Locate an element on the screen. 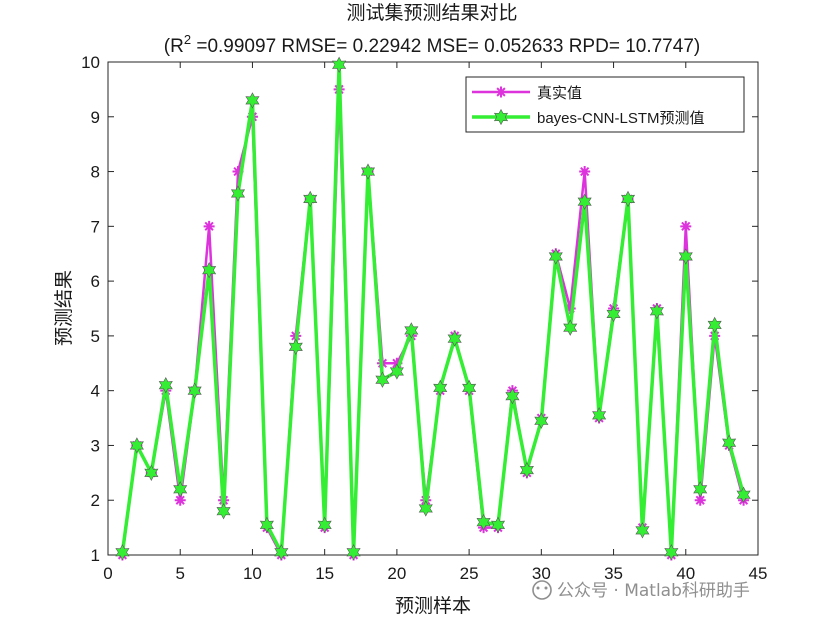 The width and height of the screenshot is (836, 622). wechat-icon-eye-left is located at coordinates (538, 588).